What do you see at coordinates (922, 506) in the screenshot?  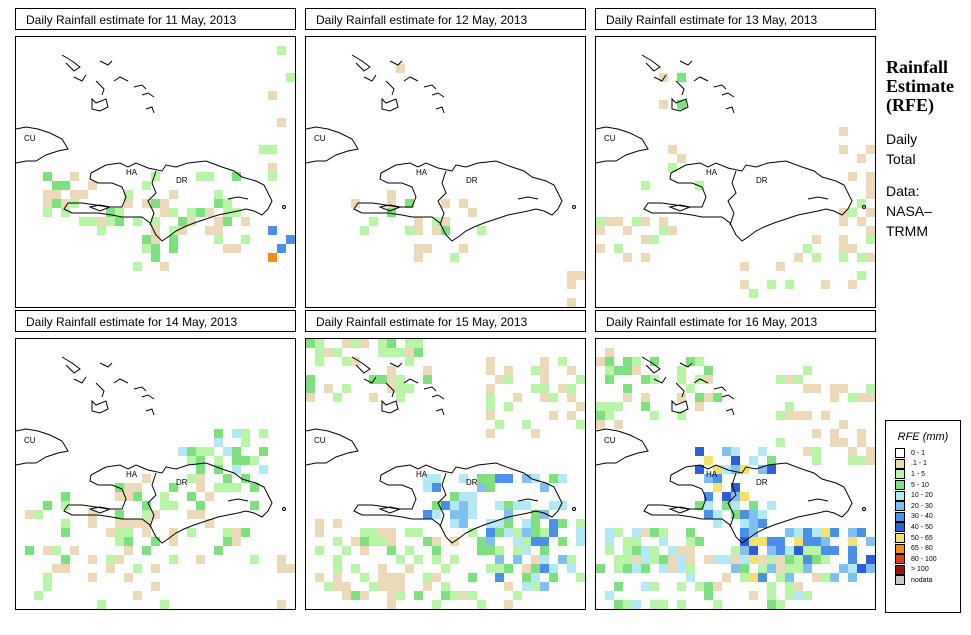 I see `legend-label: 20 - 30` at bounding box center [922, 506].